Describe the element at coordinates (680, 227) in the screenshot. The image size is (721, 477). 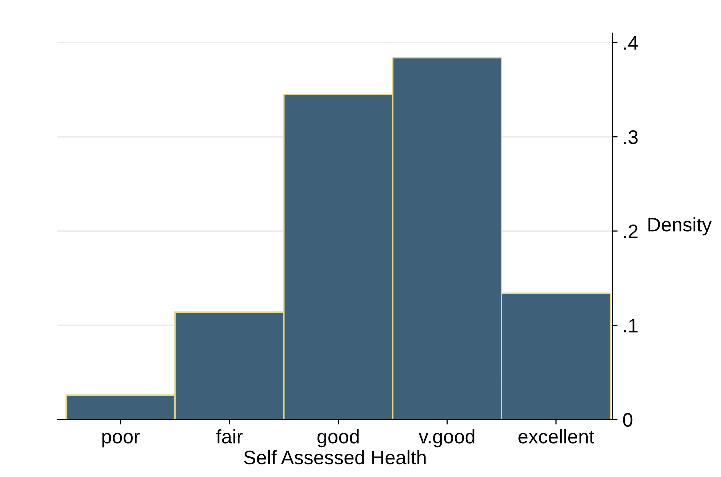
I see `y-axis-title: Density` at that location.